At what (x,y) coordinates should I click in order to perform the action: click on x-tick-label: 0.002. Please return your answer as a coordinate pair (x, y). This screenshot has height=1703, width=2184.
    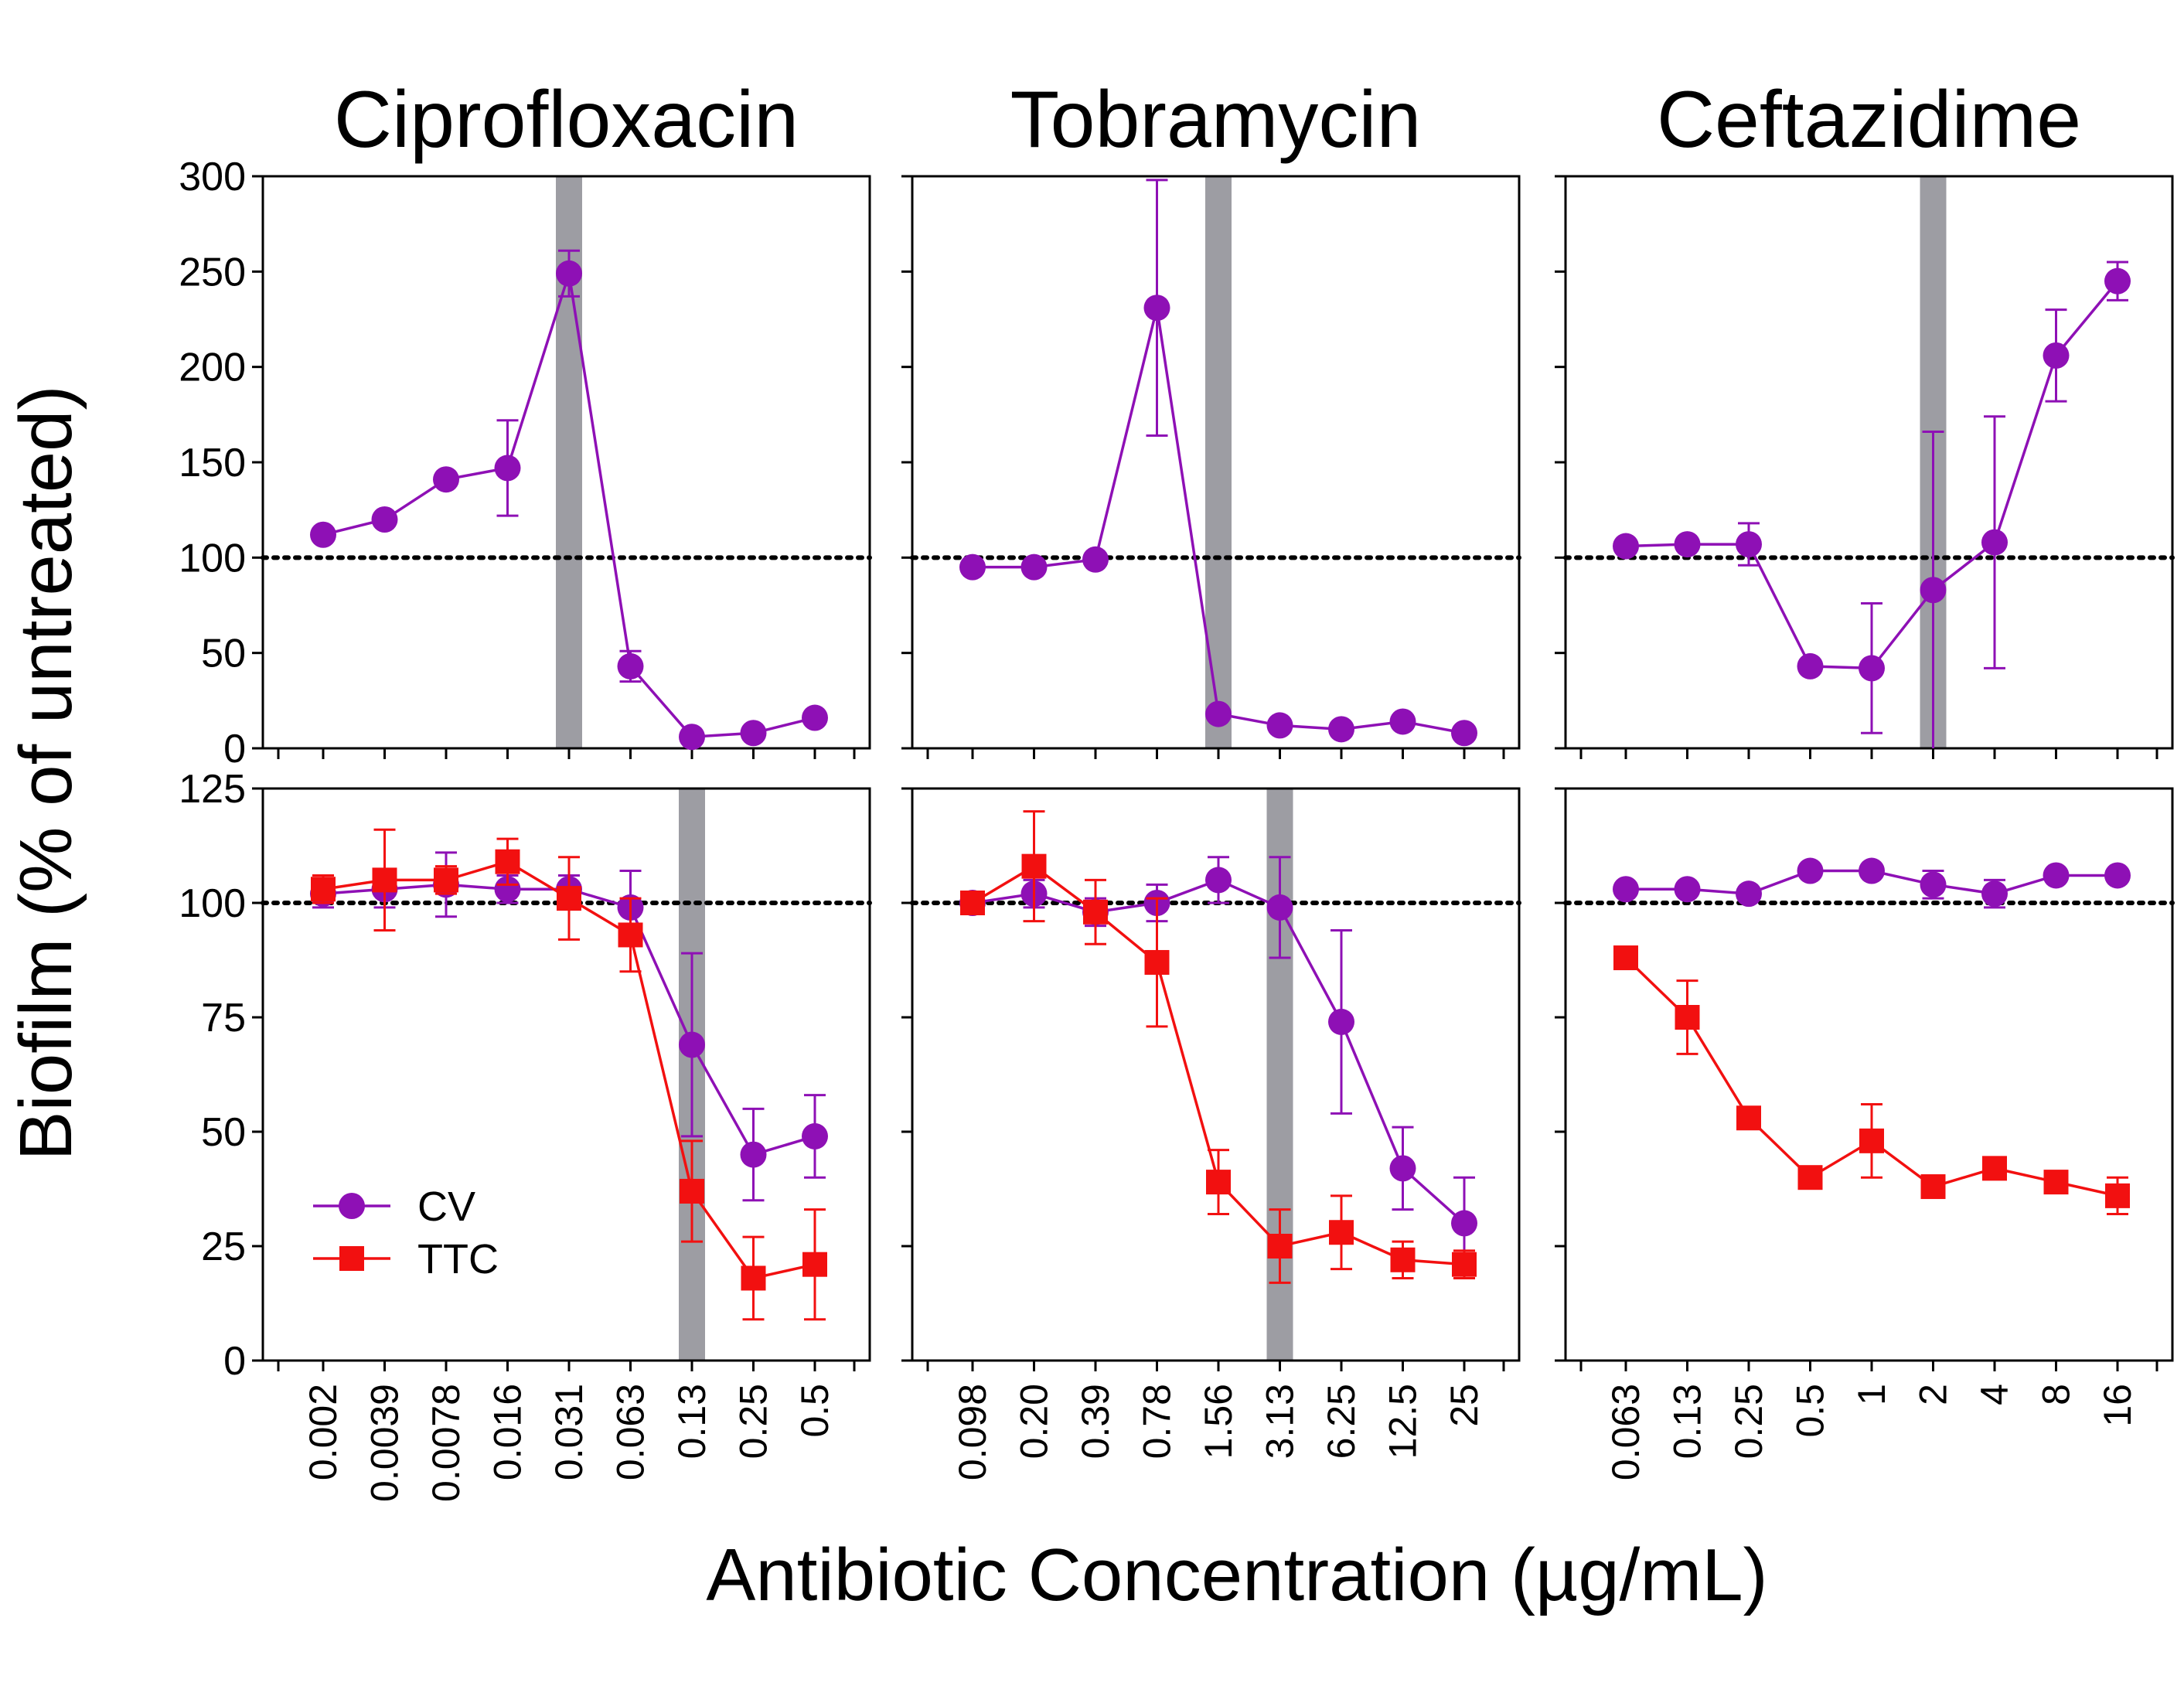
    Looking at the image, I should click on (323, 1432).